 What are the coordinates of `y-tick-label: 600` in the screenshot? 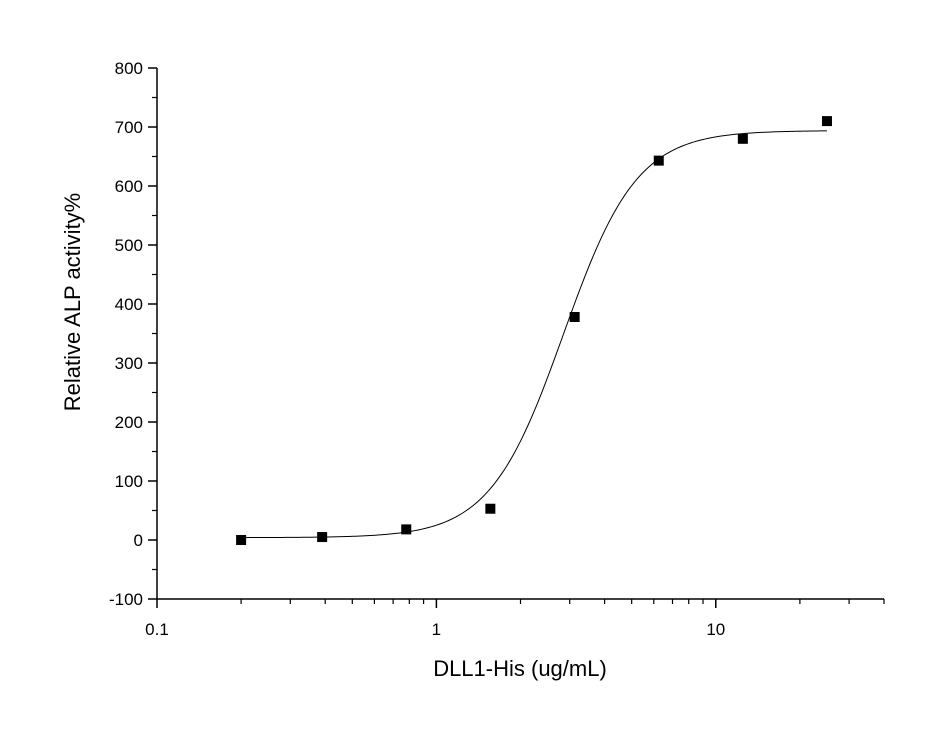 It's located at (129, 186).